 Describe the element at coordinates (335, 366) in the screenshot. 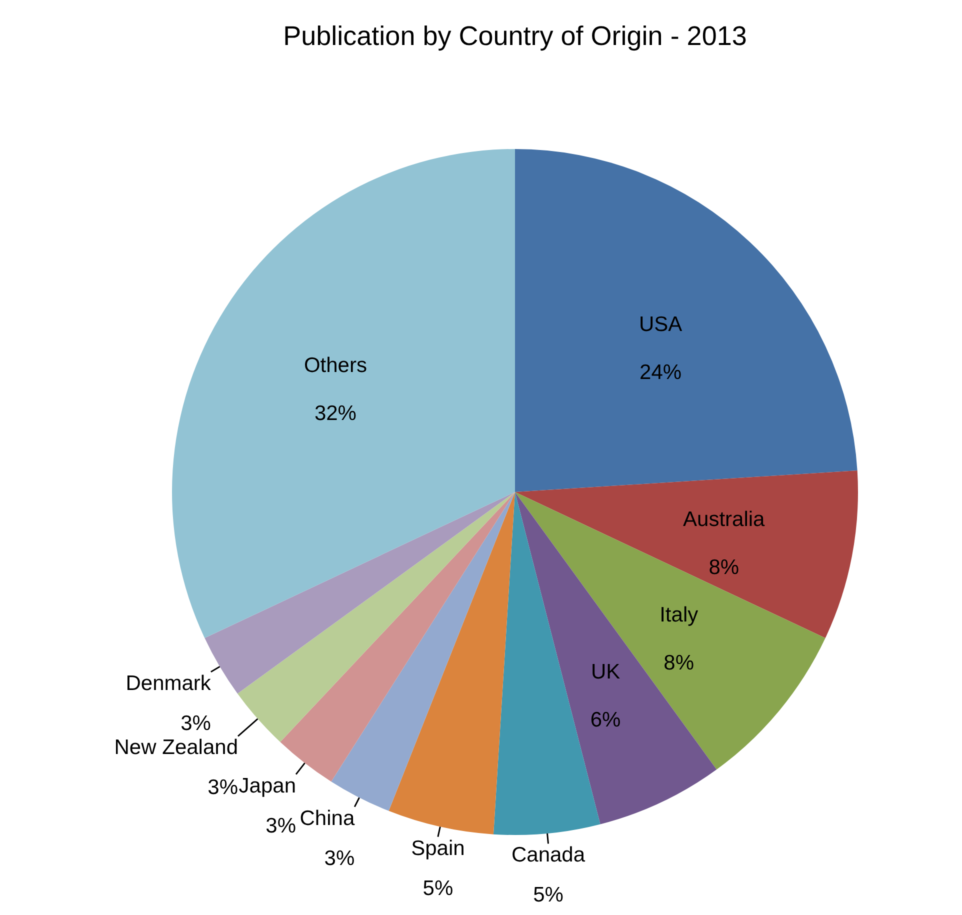

I see `slice-label: Others` at that location.